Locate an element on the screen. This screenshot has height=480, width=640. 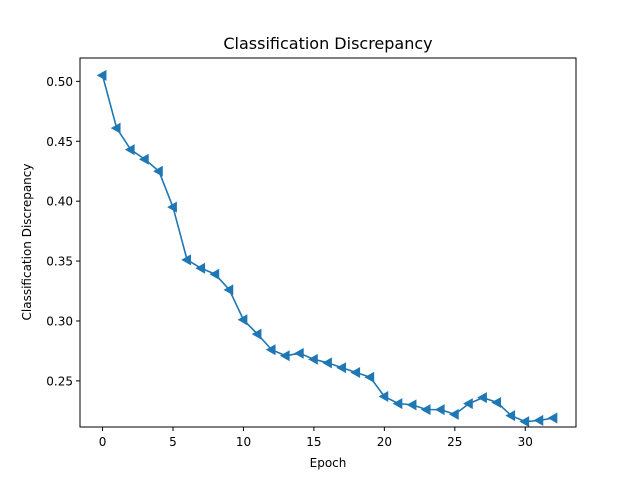
y-tick-label: 0.30 is located at coordinates (59, 321).